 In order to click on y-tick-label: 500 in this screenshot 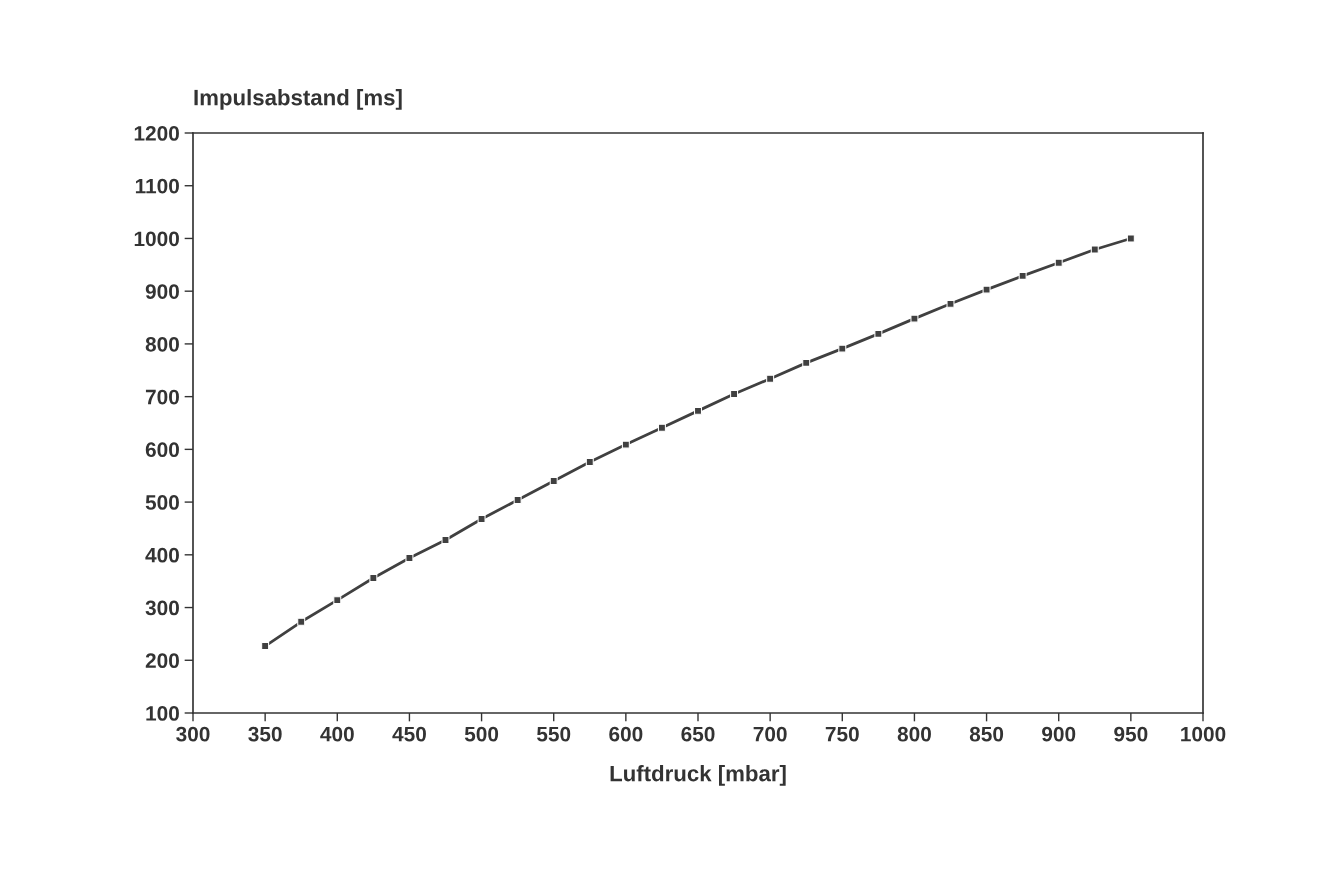, I will do `click(162, 502)`.